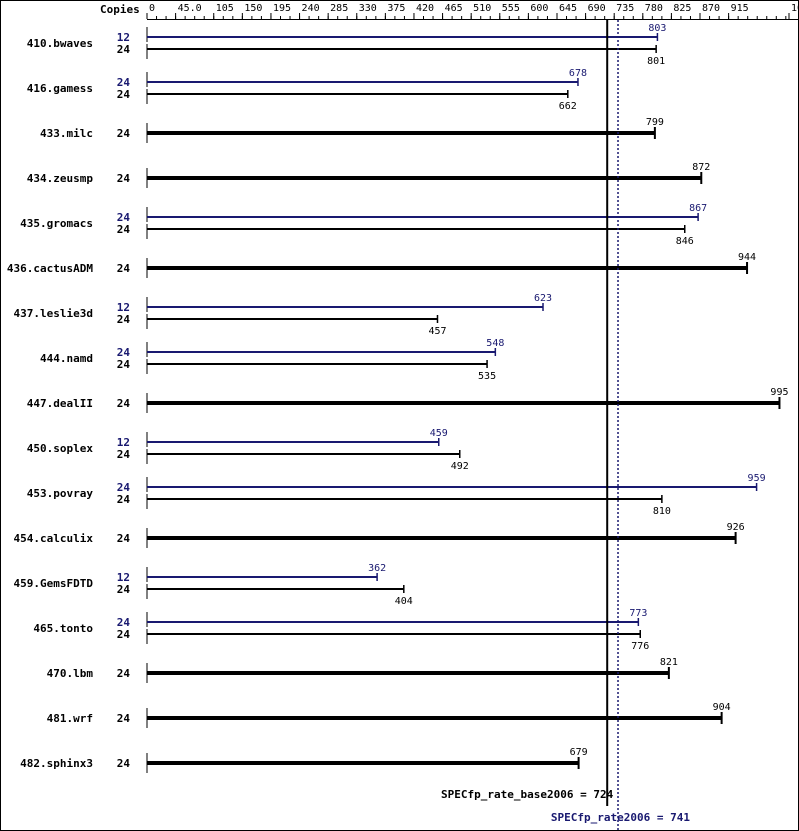 This screenshot has height=831, width=799. Describe the element at coordinates (60, 493) in the screenshot. I see `benchmark-label: 453.povray` at that location.